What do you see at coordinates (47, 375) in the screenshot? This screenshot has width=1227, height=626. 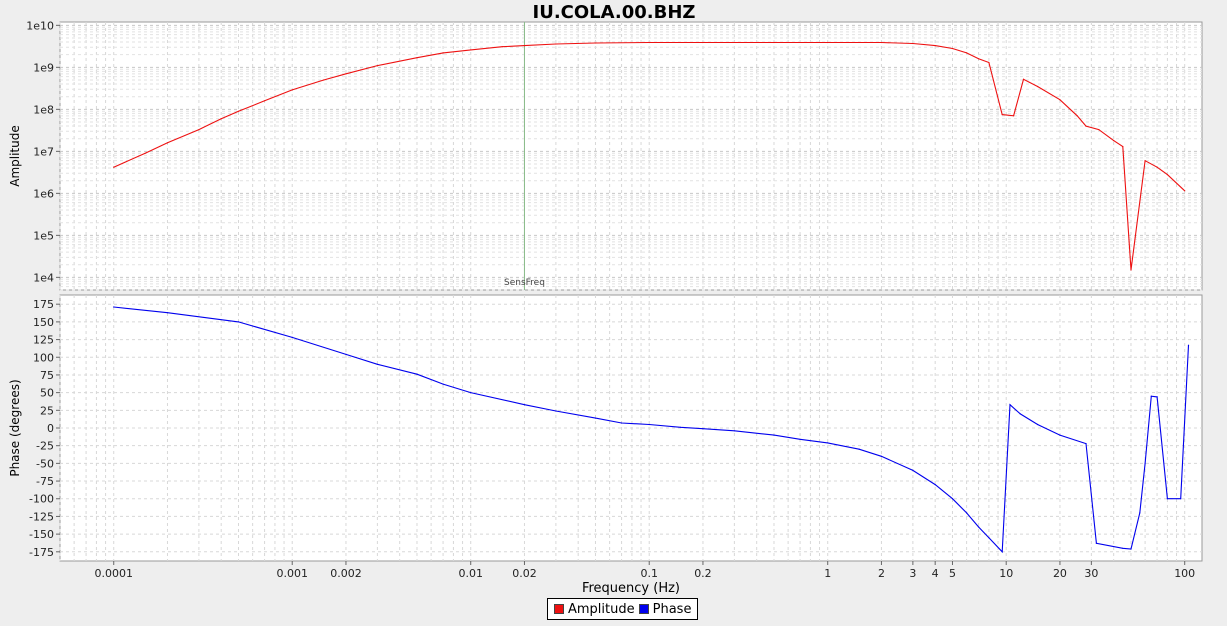 I see `y-tick-label: 75` at bounding box center [47, 375].